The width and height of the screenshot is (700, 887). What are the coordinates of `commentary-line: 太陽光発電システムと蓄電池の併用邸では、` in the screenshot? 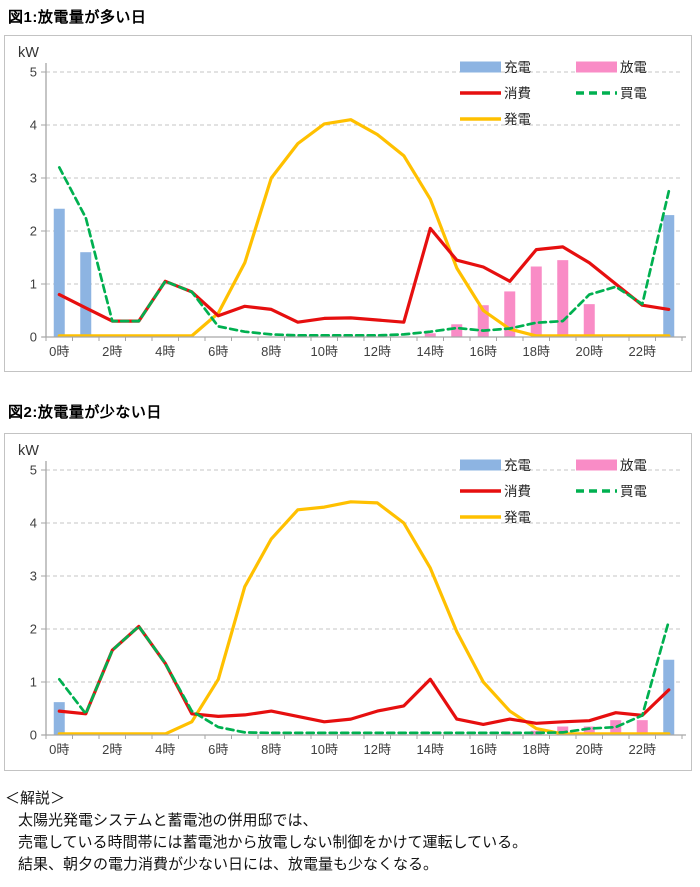 It's located at (168, 820).